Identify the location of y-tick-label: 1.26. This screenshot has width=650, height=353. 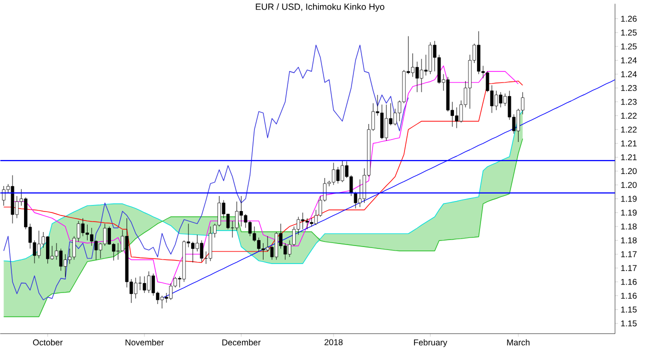
(629, 19).